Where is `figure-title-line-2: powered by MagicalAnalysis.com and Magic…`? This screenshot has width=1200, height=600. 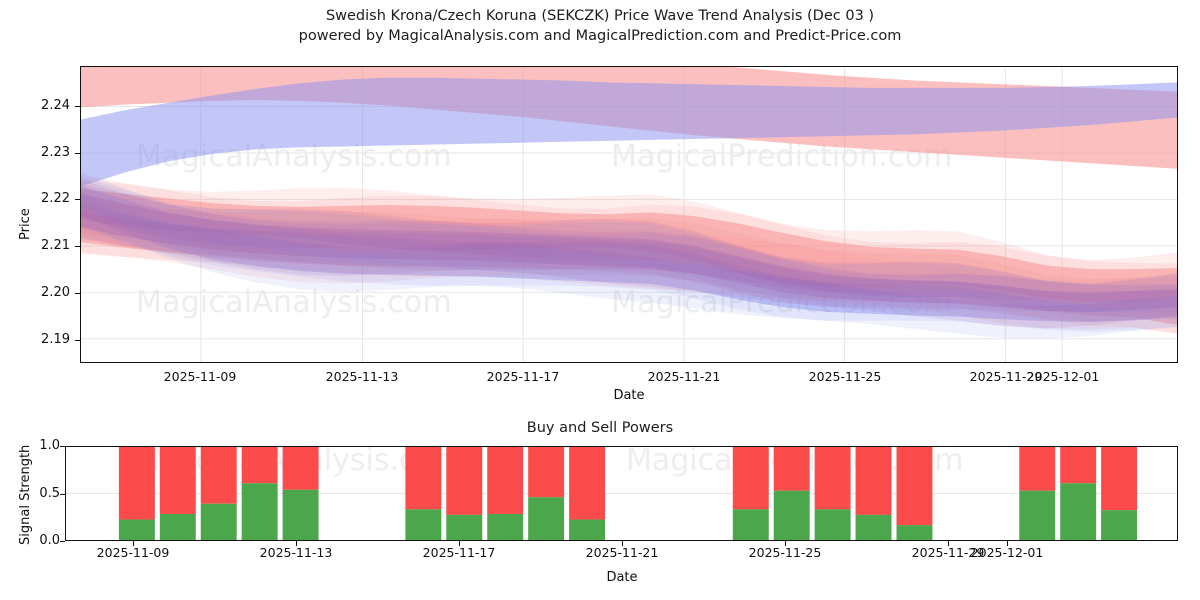 figure-title-line-2: powered by MagicalAnalysis.com and Magic… is located at coordinates (600, 36).